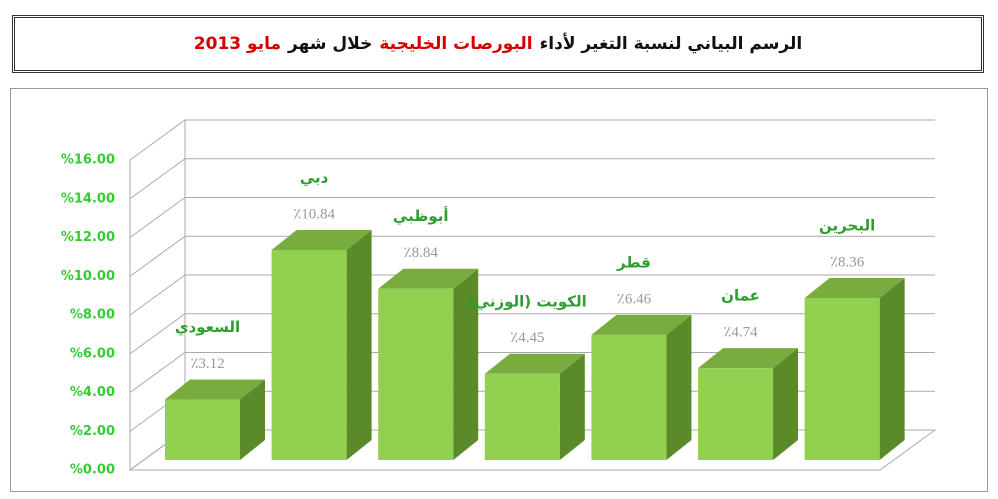 The image size is (998, 499). Describe the element at coordinates (88, 198) in the screenshot. I see `y-tick-label: %14.00` at that location.